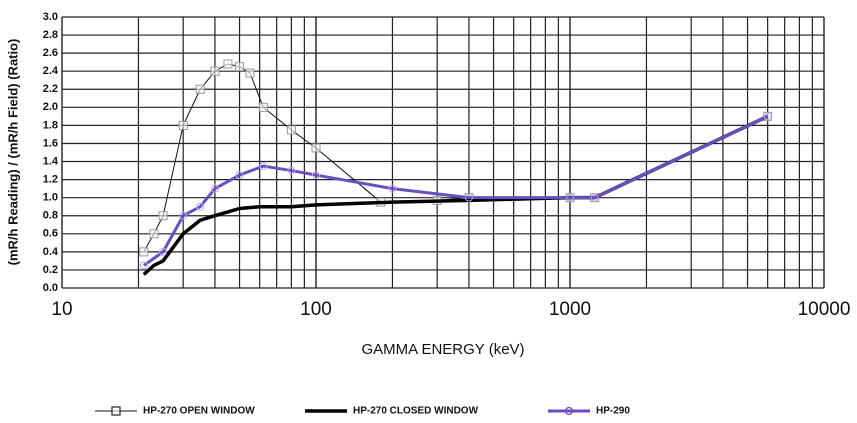 This screenshot has height=423, width=857. What do you see at coordinates (416, 411) in the screenshot?
I see `legend-label: HP-270 CLOSED WINDOW` at bounding box center [416, 411].